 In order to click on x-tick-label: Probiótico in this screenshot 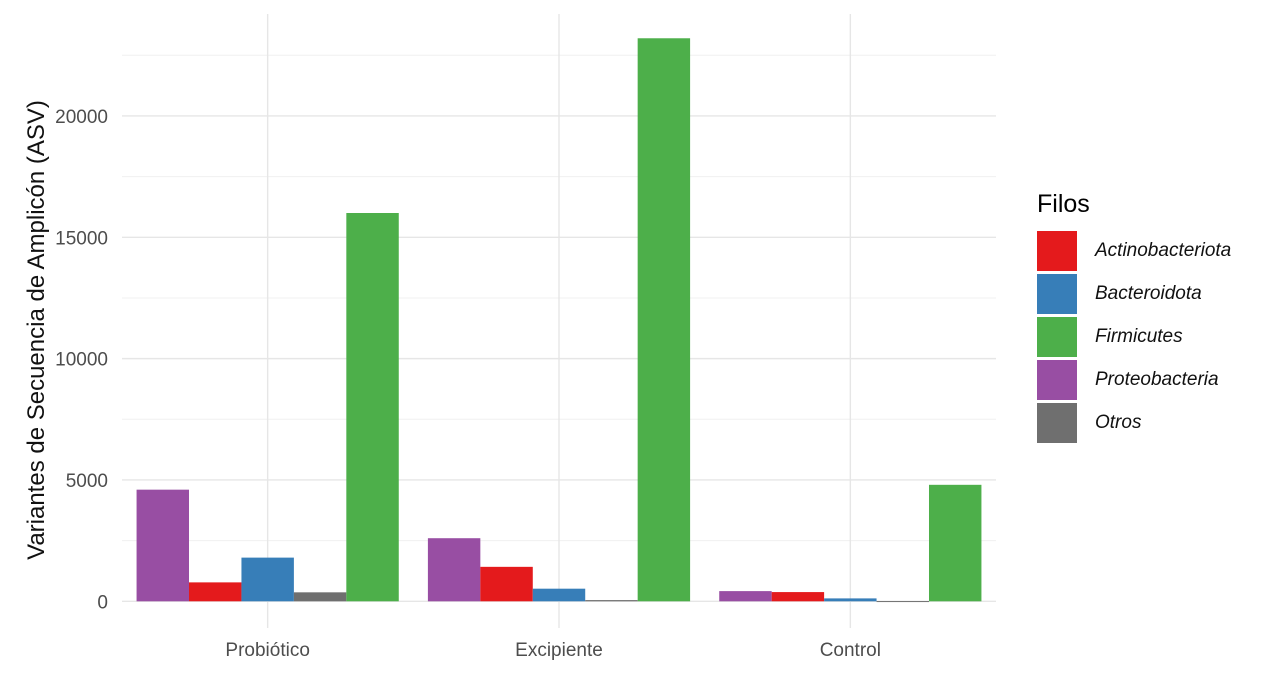, I will do `click(267, 650)`.